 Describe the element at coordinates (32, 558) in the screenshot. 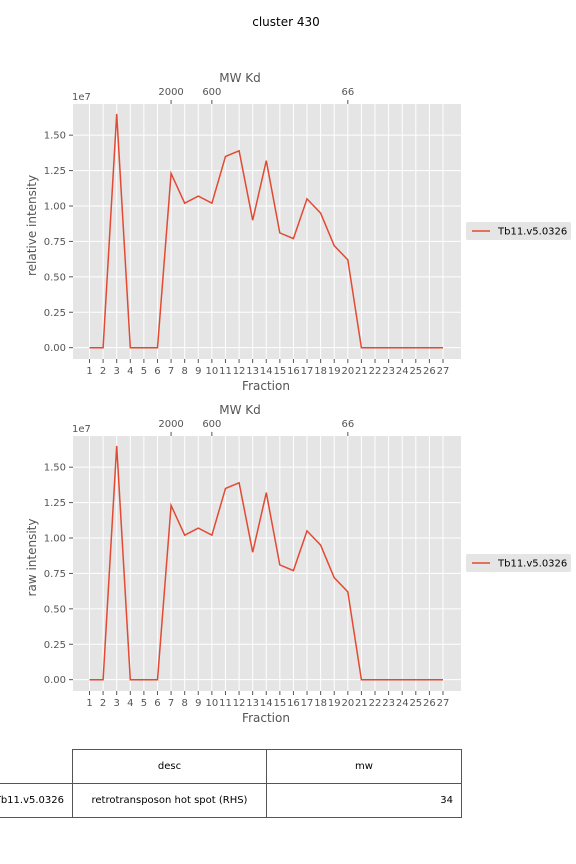

I see `y-axis-label: raw intensity` at that location.